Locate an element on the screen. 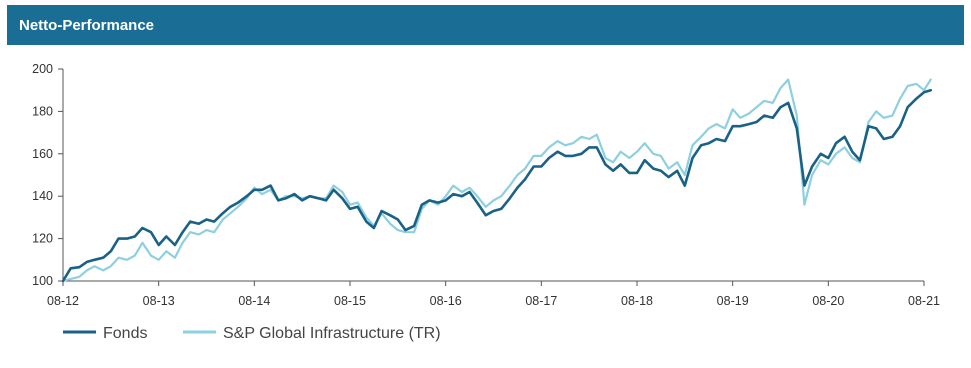 This screenshot has height=368, width=971. x-tick-label: 08-18 is located at coordinates (637, 301).